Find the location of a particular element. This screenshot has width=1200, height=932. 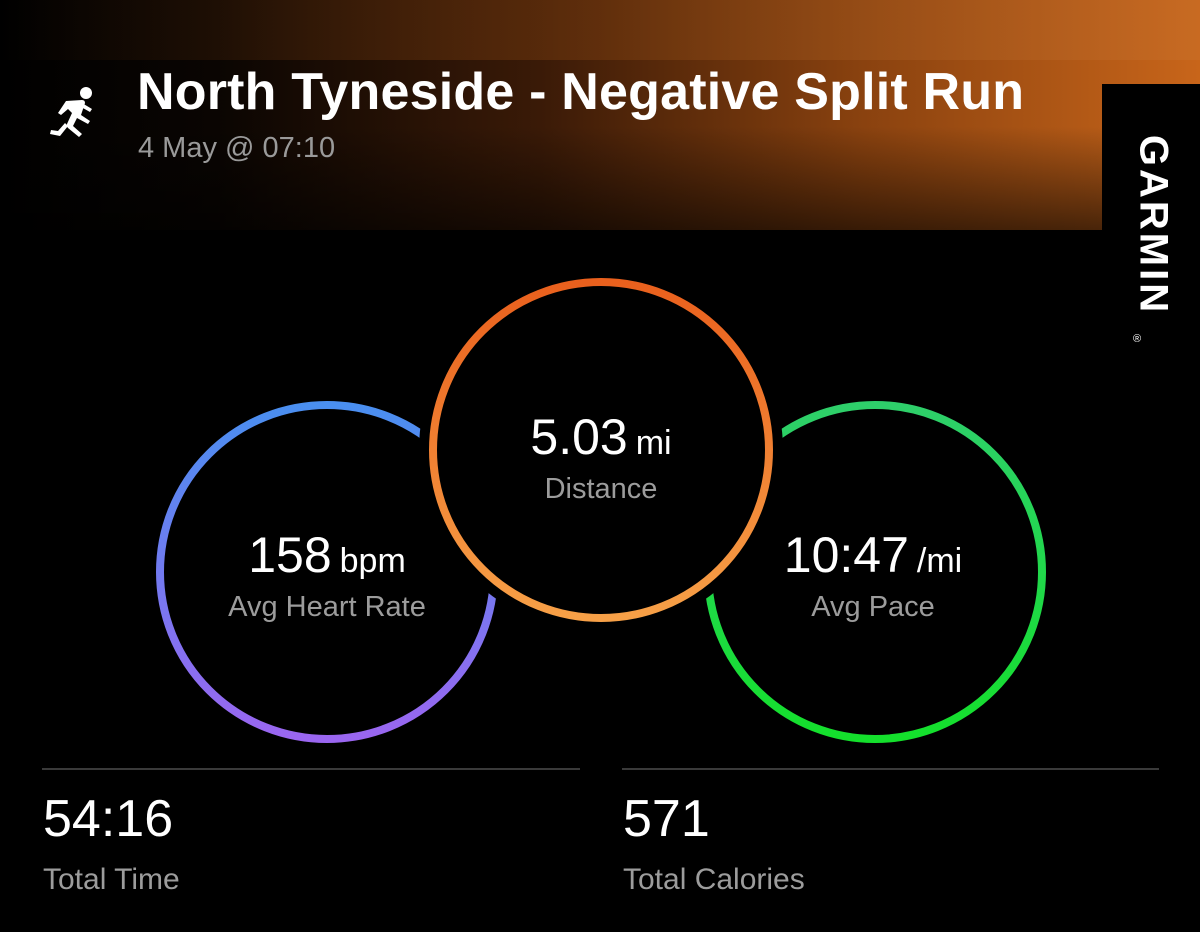

heart-rate-ring is located at coordinates (327, 572).